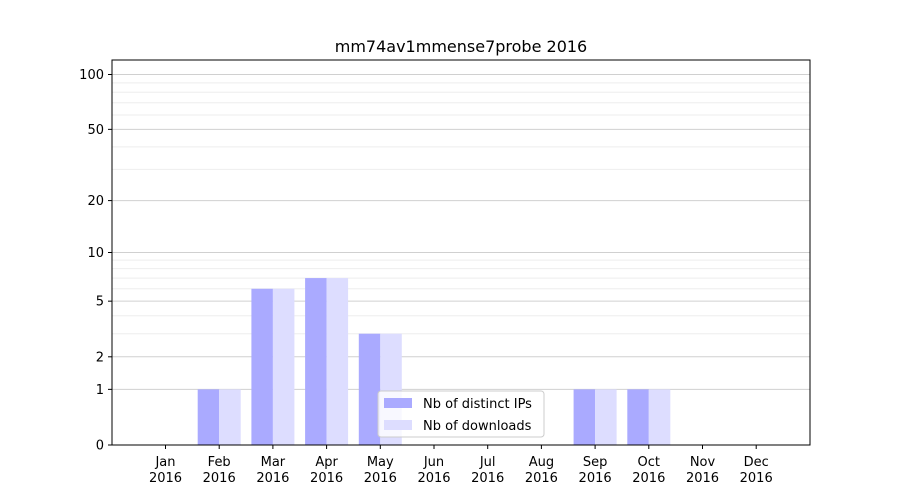 Image resolution: width=900 pixels, height=500 pixels. What do you see at coordinates (100, 357) in the screenshot?
I see `y-tick-label: 2` at bounding box center [100, 357].